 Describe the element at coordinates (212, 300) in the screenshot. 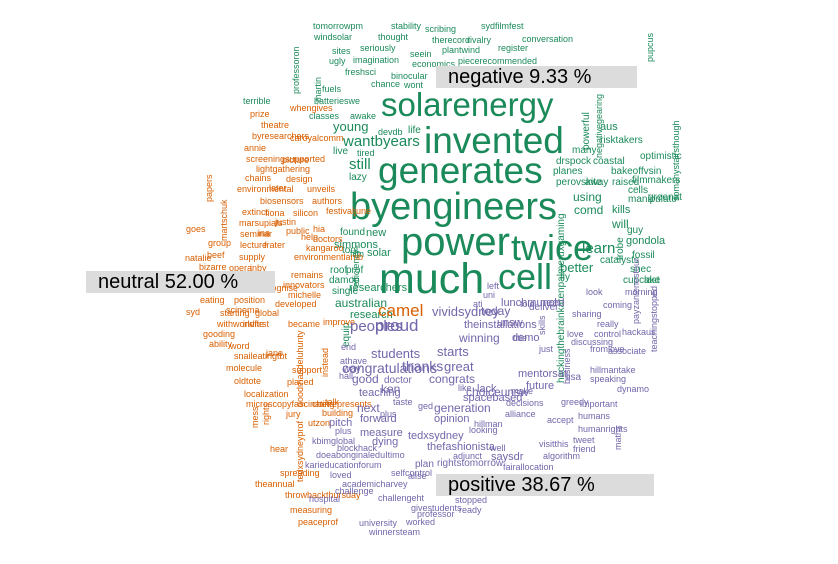

I see `word-eating: eating` at that location.